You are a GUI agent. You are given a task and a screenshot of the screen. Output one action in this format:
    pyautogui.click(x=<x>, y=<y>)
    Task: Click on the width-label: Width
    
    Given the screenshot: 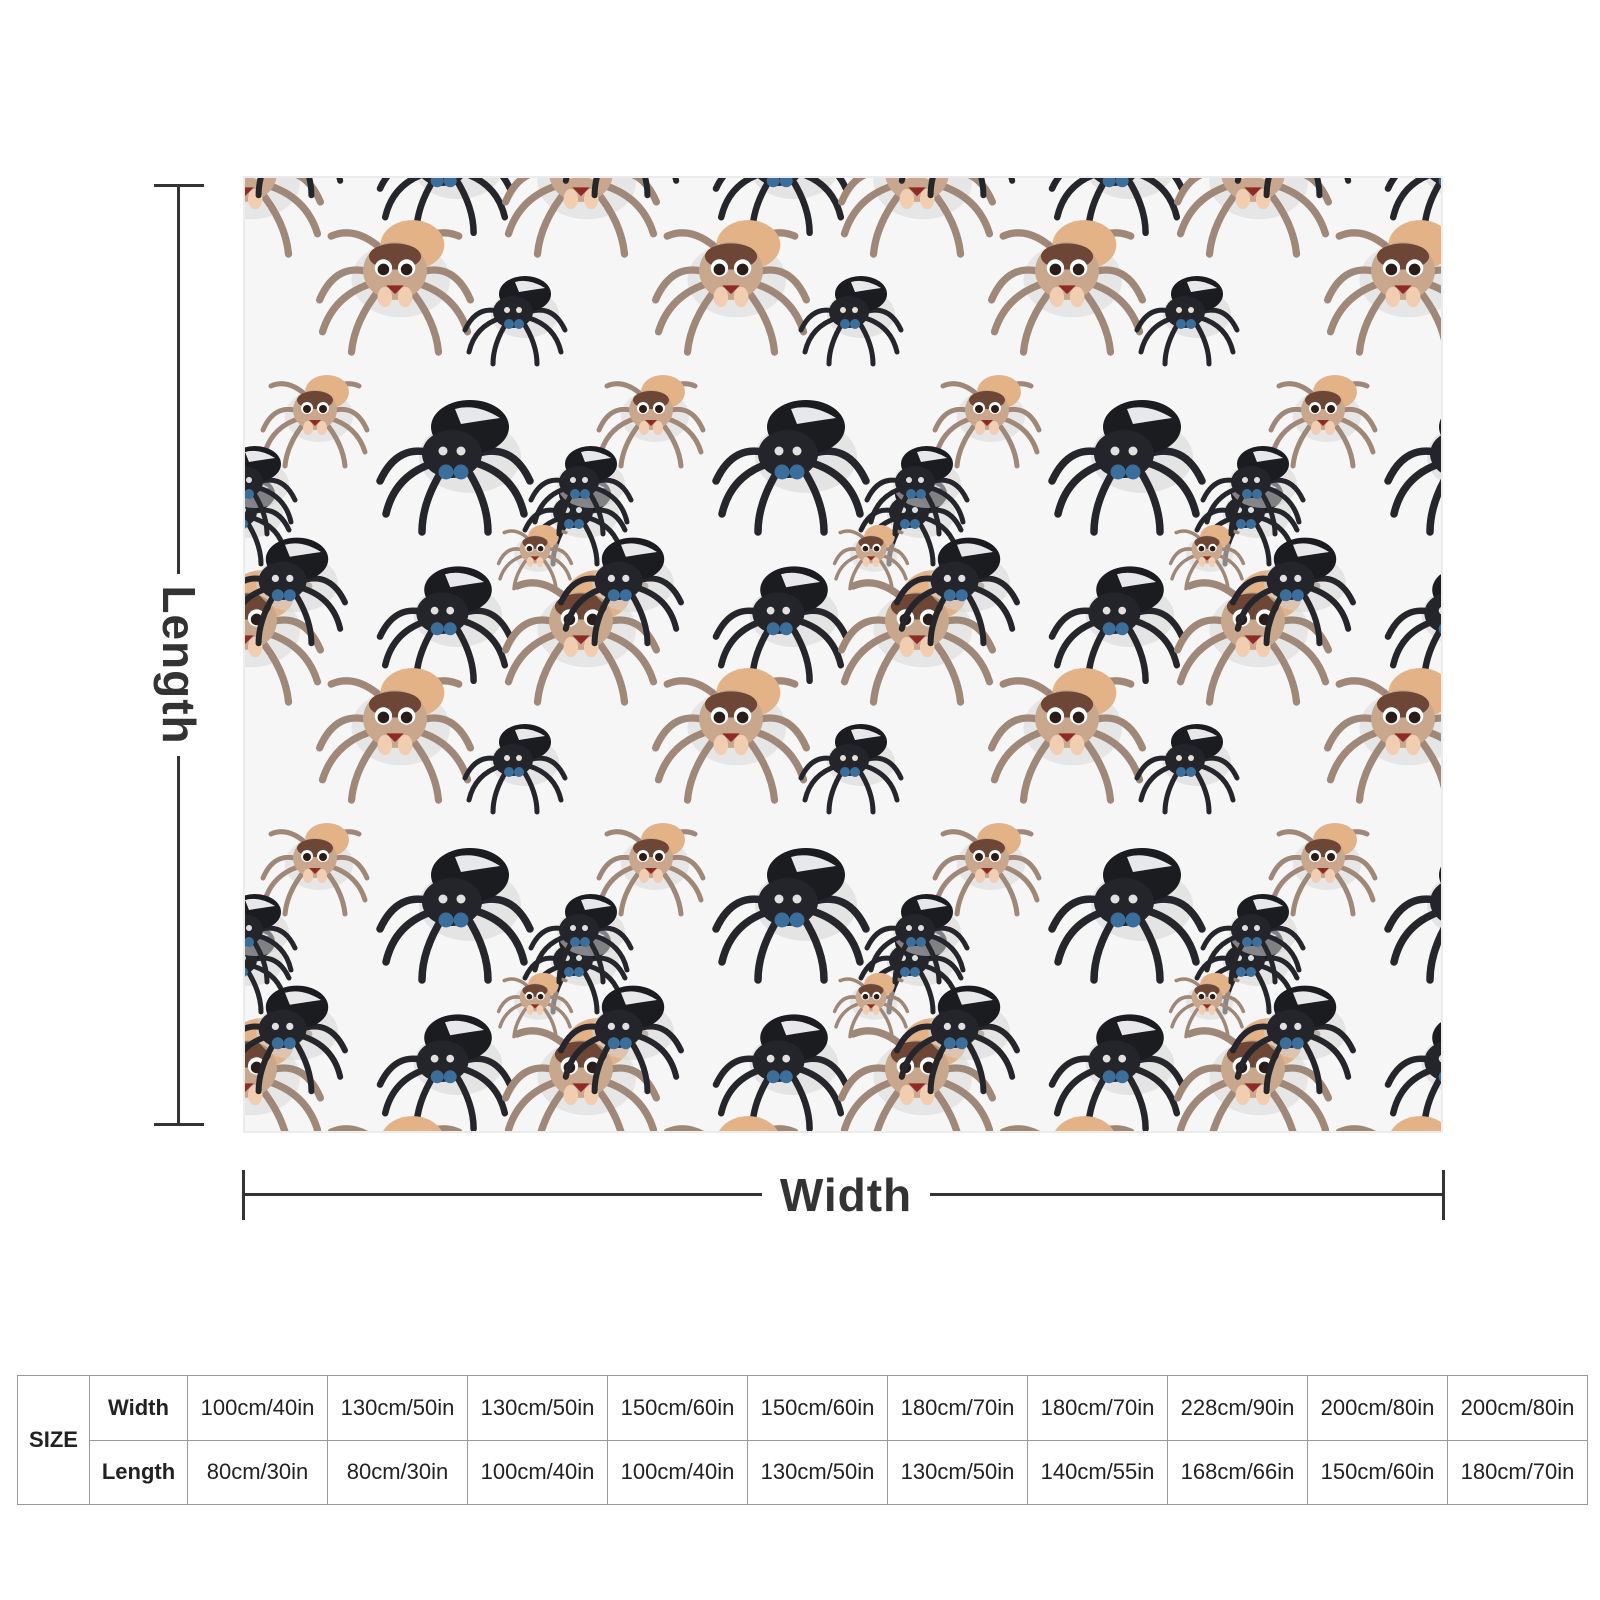 What is the action you would take?
    pyautogui.click(x=846, y=1195)
    